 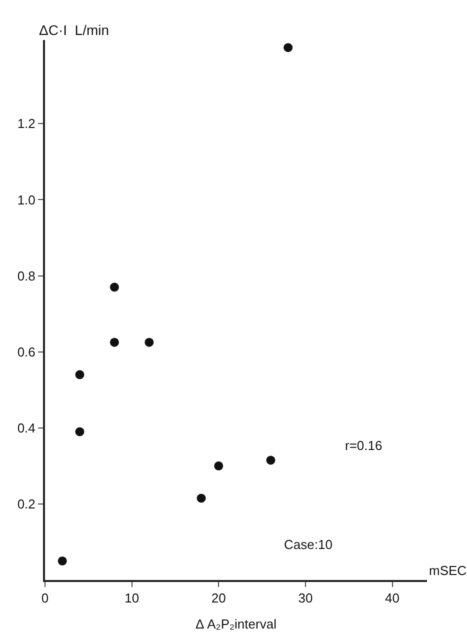 What do you see at coordinates (26, 200) in the screenshot?
I see `y-tick-label: 1.0` at bounding box center [26, 200].